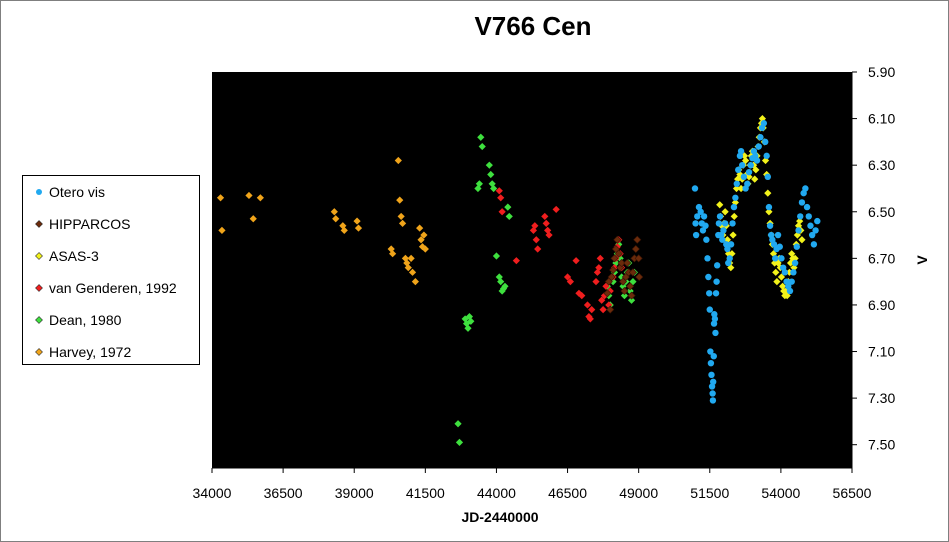  Describe the element at coordinates (90, 352) in the screenshot. I see `legend-label: Harvey, 1972` at that location.